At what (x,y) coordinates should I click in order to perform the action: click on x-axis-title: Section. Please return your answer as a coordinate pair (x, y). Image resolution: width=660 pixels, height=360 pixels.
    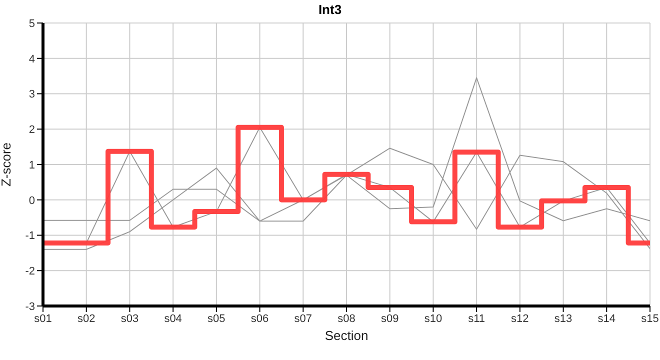
    Looking at the image, I should click on (346, 335).